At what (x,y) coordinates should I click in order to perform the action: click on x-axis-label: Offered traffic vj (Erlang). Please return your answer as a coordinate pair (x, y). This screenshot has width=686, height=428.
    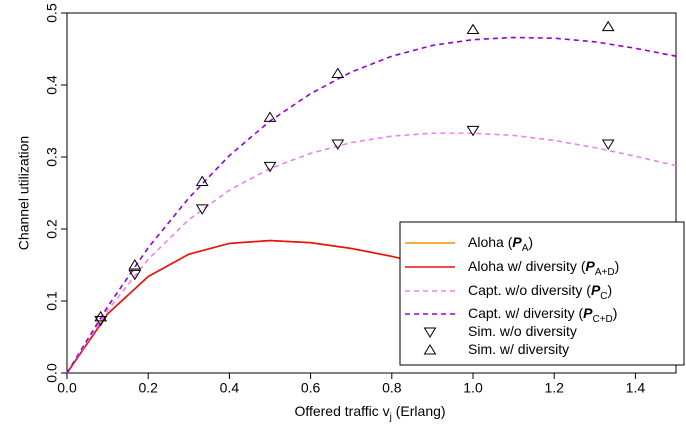
    Looking at the image, I should click on (369, 413).